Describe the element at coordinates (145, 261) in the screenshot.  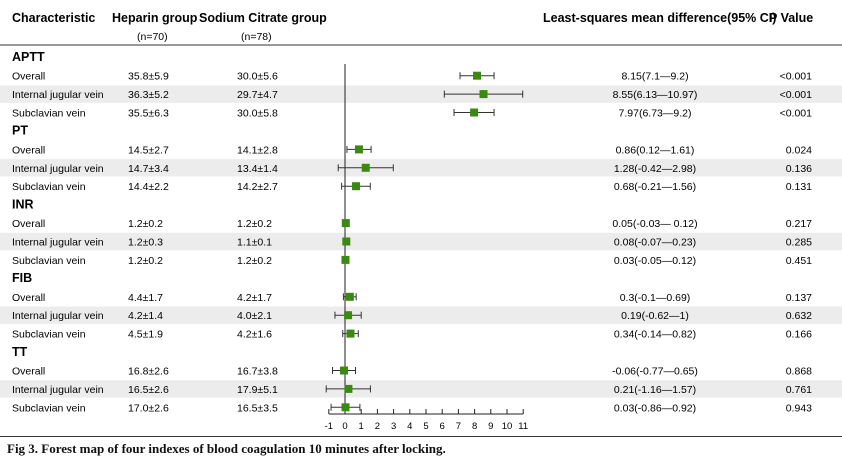
I see `heparin-value: 1.2±0.2` at that location.